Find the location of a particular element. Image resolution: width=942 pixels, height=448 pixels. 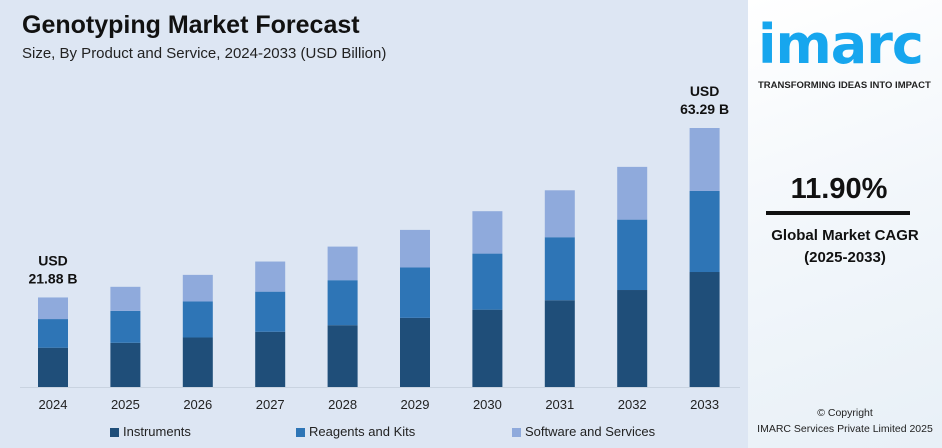

legend-label: Instruments is located at coordinates (157, 431).